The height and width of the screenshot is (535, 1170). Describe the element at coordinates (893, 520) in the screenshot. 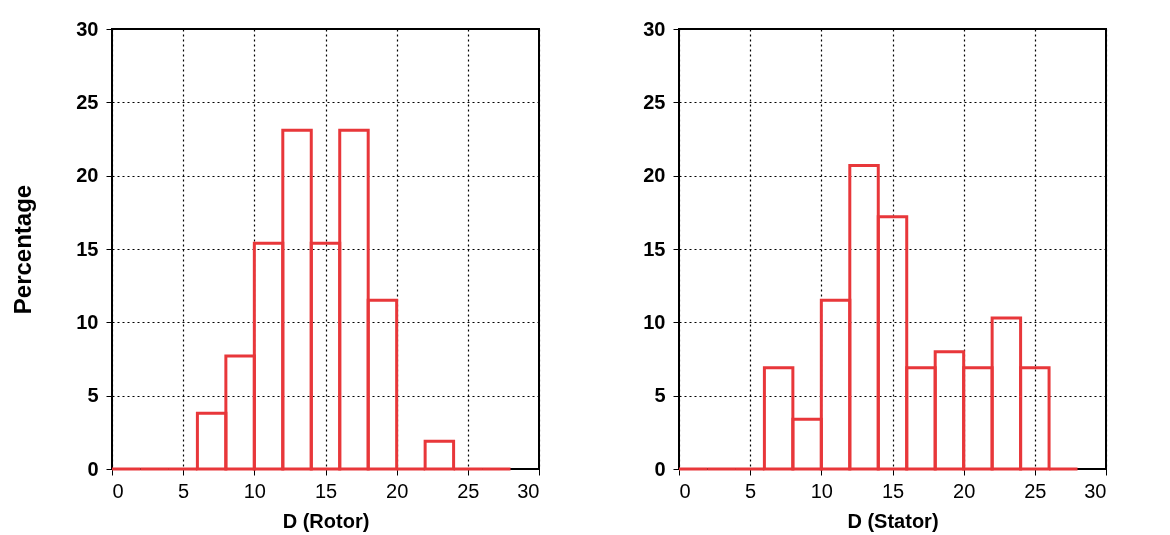

I see `x-axis-title: D (Stator)` at that location.